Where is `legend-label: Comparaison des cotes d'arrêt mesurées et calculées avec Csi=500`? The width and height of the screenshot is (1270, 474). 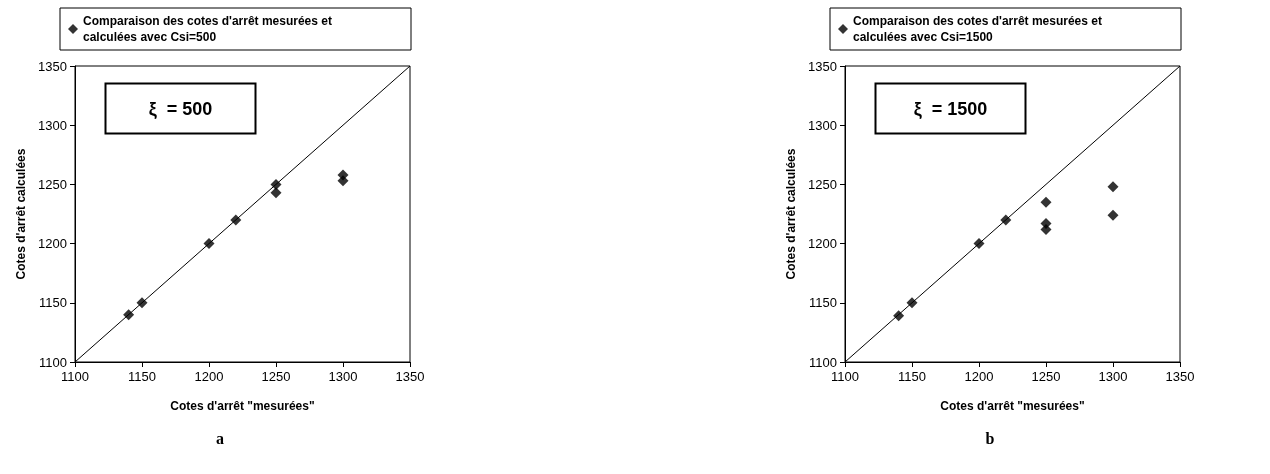
legend-label: Comparaison des cotes d'arrêt mesurées et calculées avec Csi=500 is located at coordinates (209, 29).